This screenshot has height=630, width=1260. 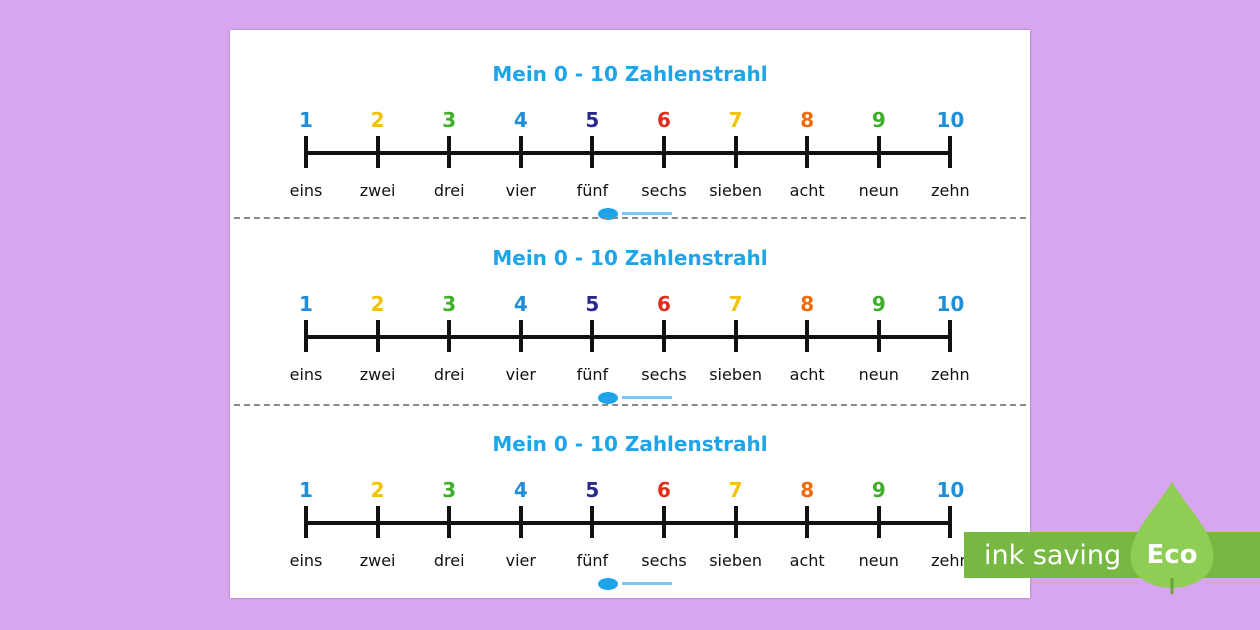 What do you see at coordinates (1172, 538) in the screenshot?
I see `leaf-icon` at bounding box center [1172, 538].